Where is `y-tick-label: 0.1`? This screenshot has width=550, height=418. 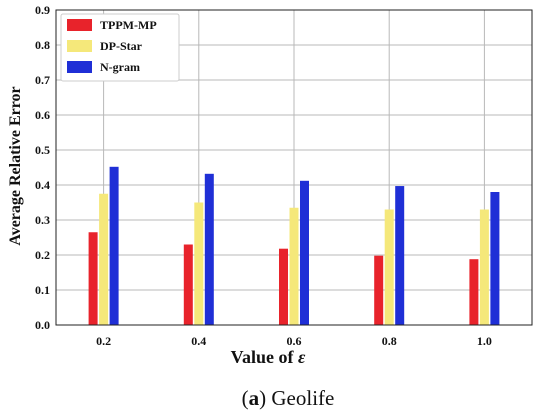
y-tick-label: 0.1 is located at coordinates (42, 290).